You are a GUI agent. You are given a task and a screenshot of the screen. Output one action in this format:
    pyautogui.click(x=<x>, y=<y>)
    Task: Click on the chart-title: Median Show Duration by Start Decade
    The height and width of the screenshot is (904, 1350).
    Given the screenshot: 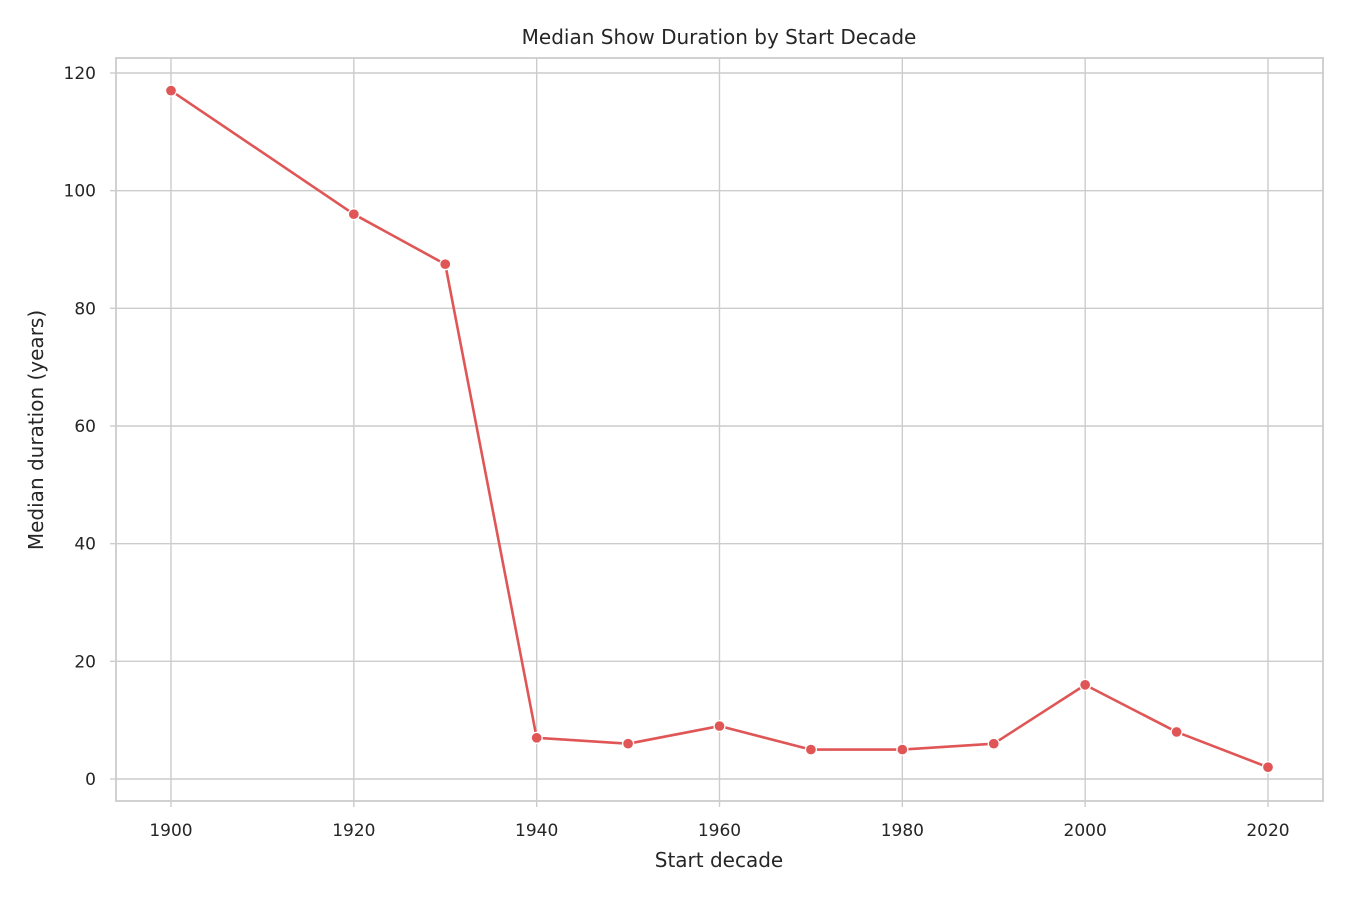 What is the action you would take?
    pyautogui.click(x=719, y=37)
    